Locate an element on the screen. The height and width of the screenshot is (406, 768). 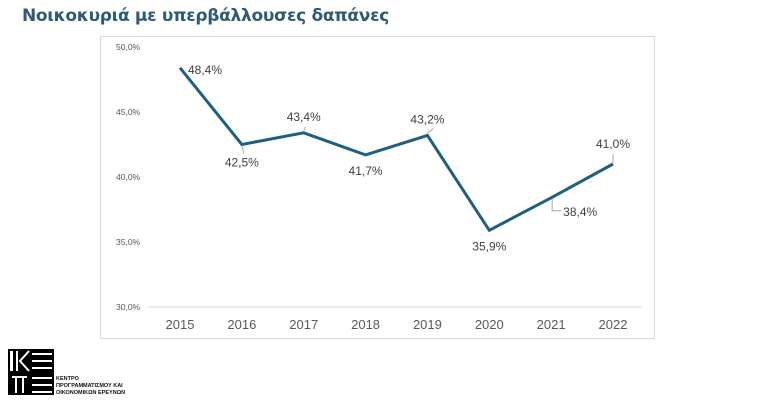
y-tick-label: 40,0% is located at coordinates (128, 177).